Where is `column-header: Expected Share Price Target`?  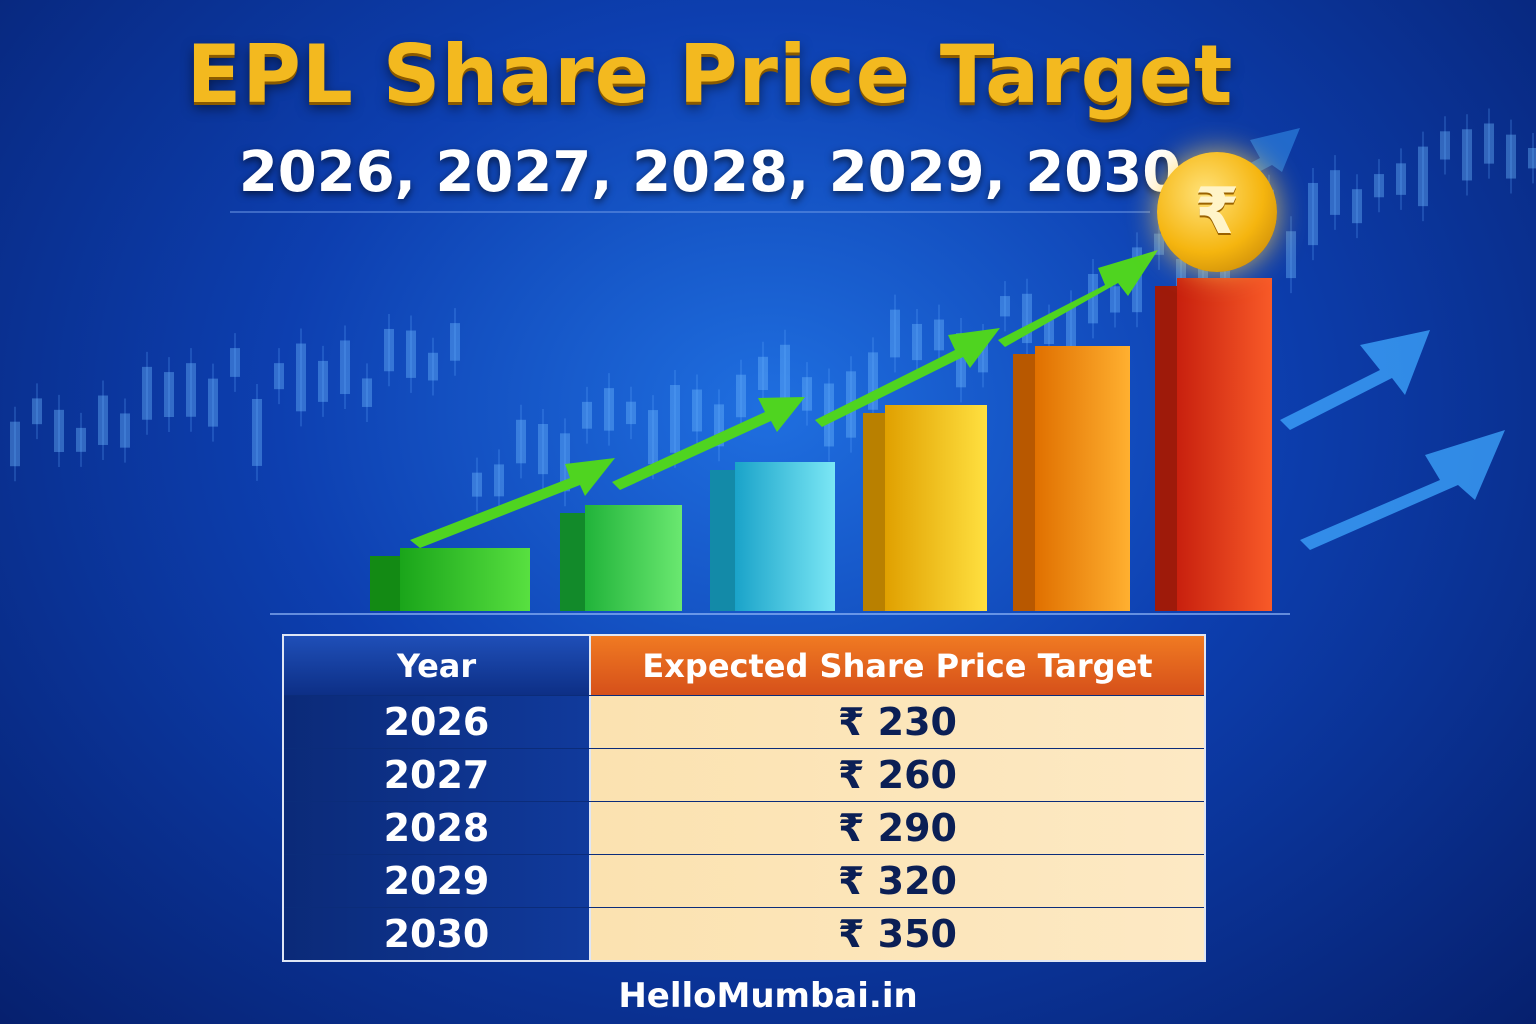 column-header: Expected Share Price Target is located at coordinates (897, 665).